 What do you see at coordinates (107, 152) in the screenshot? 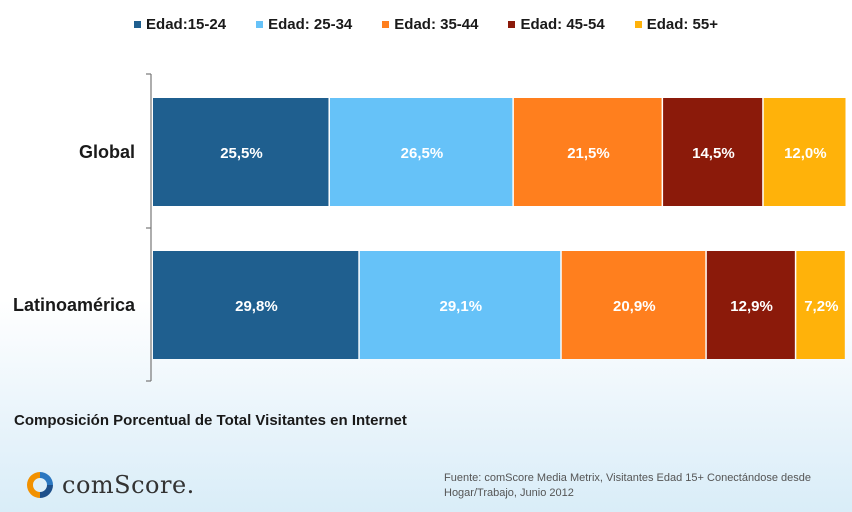
I see `category-label: Global` at bounding box center [107, 152].